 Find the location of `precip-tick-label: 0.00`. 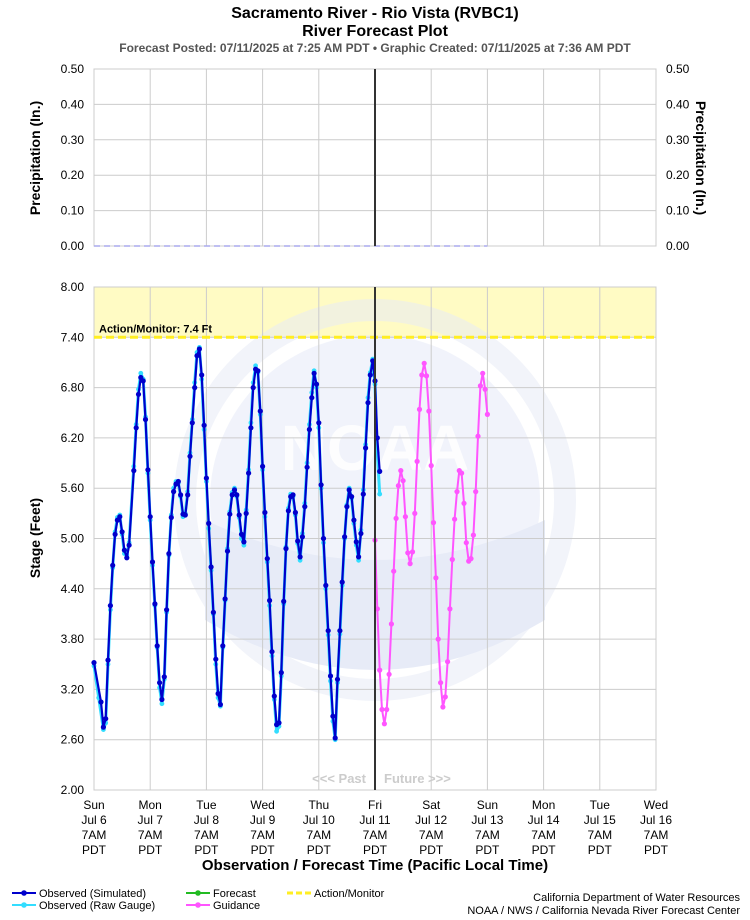

precip-tick-label: 0.00 is located at coordinates (73, 246).